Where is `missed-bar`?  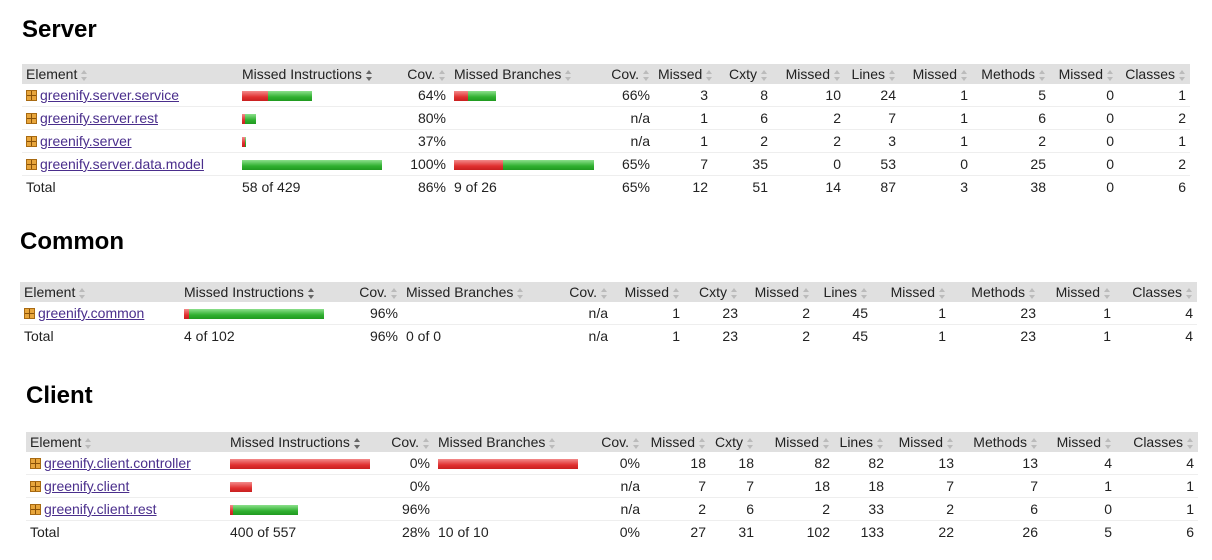
missed-bar is located at coordinates (508, 464).